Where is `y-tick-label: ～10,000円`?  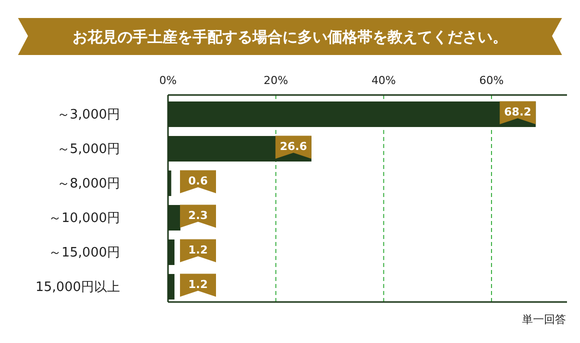
y-tick-label: ～10,000円 is located at coordinates (84, 218).